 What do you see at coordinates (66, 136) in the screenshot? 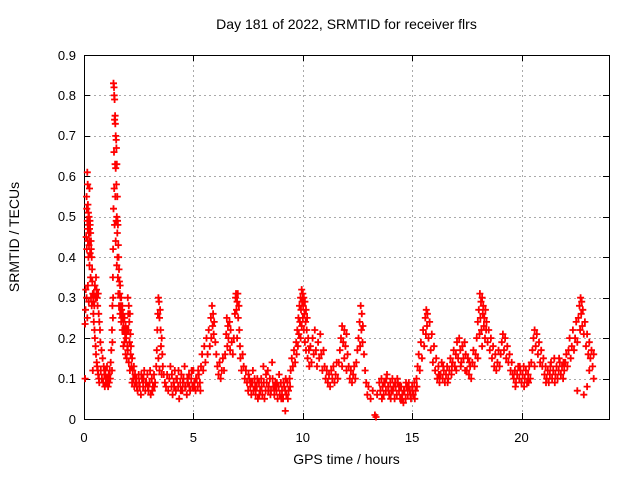
I see `y-tick-label: 0.7` at bounding box center [66, 136].